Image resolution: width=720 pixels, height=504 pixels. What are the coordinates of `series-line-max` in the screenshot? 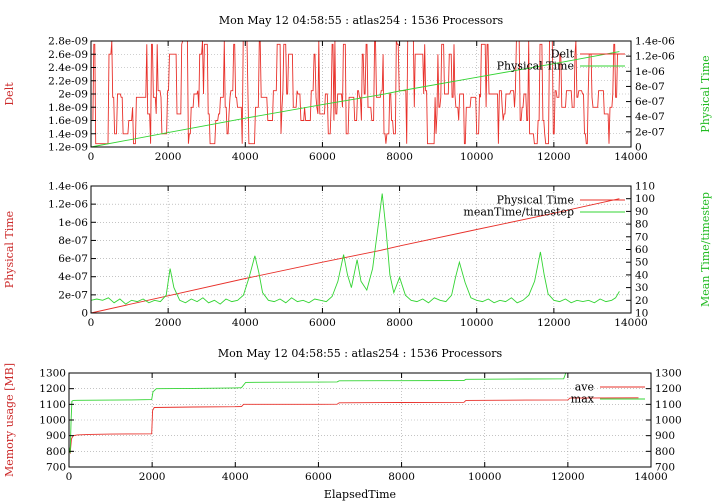 It's located at (318, 412).